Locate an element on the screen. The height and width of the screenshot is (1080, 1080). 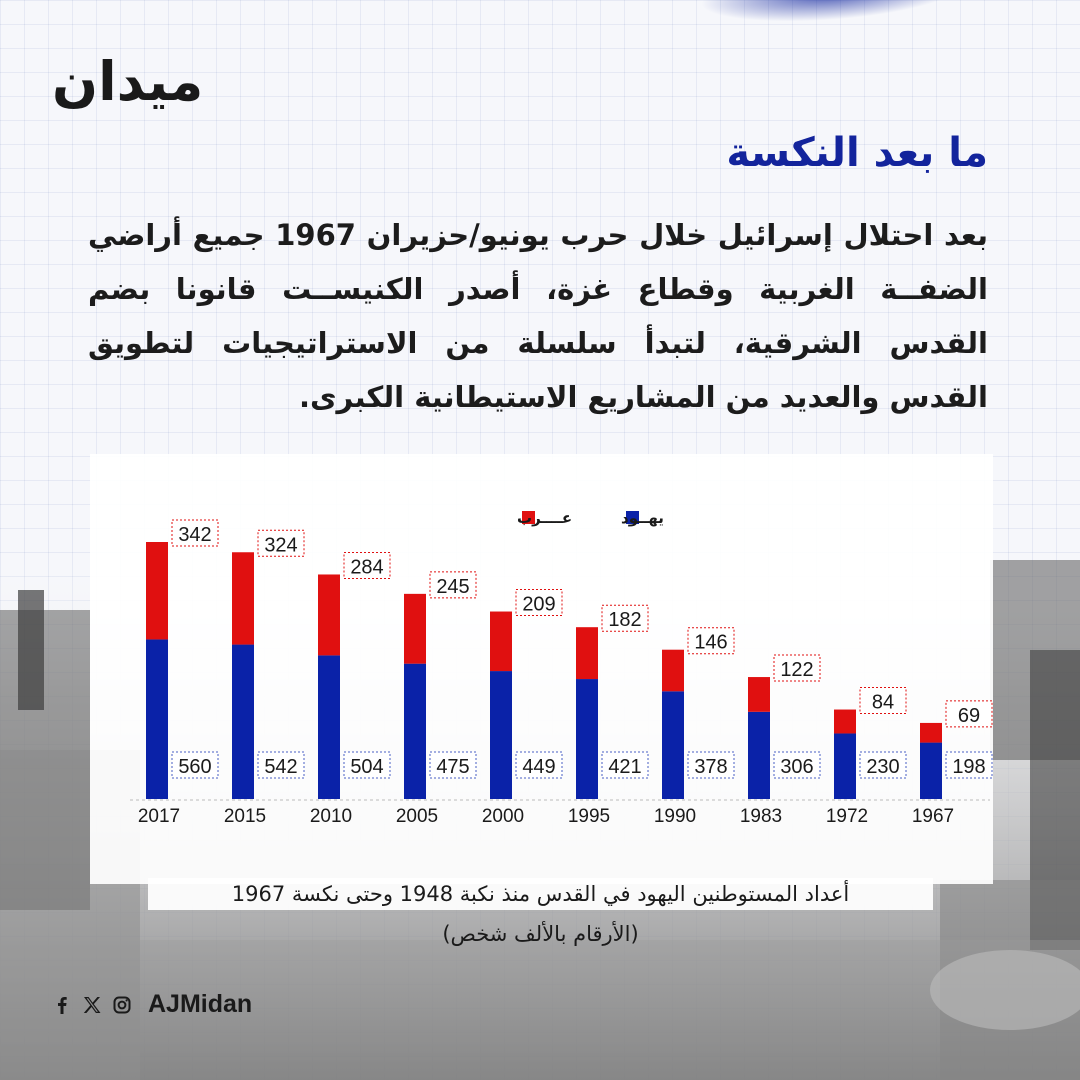
x-icon is located at coordinates (92, 1005).